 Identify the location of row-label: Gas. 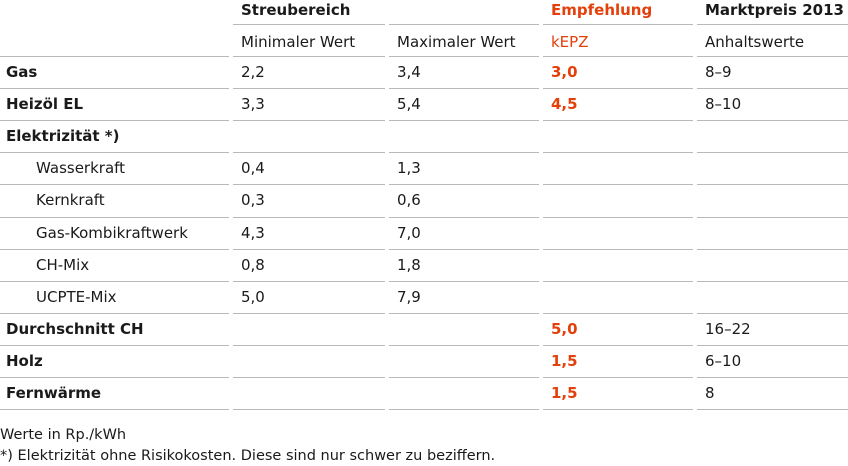
(22, 72).